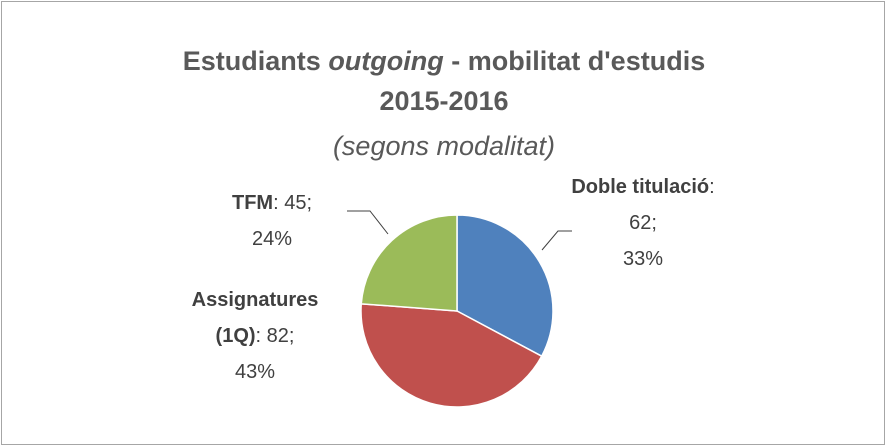  What do you see at coordinates (578, 61) in the screenshot?
I see `title-part: - mobilitat d'estudis` at bounding box center [578, 61].